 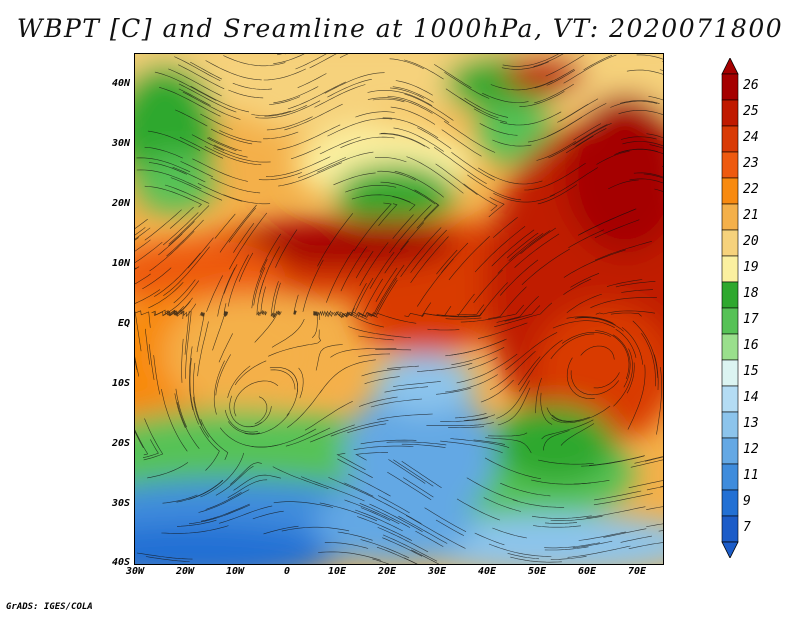 What do you see at coordinates (120, 562) in the screenshot?
I see `lat-label-40s: 40S` at bounding box center [120, 562].